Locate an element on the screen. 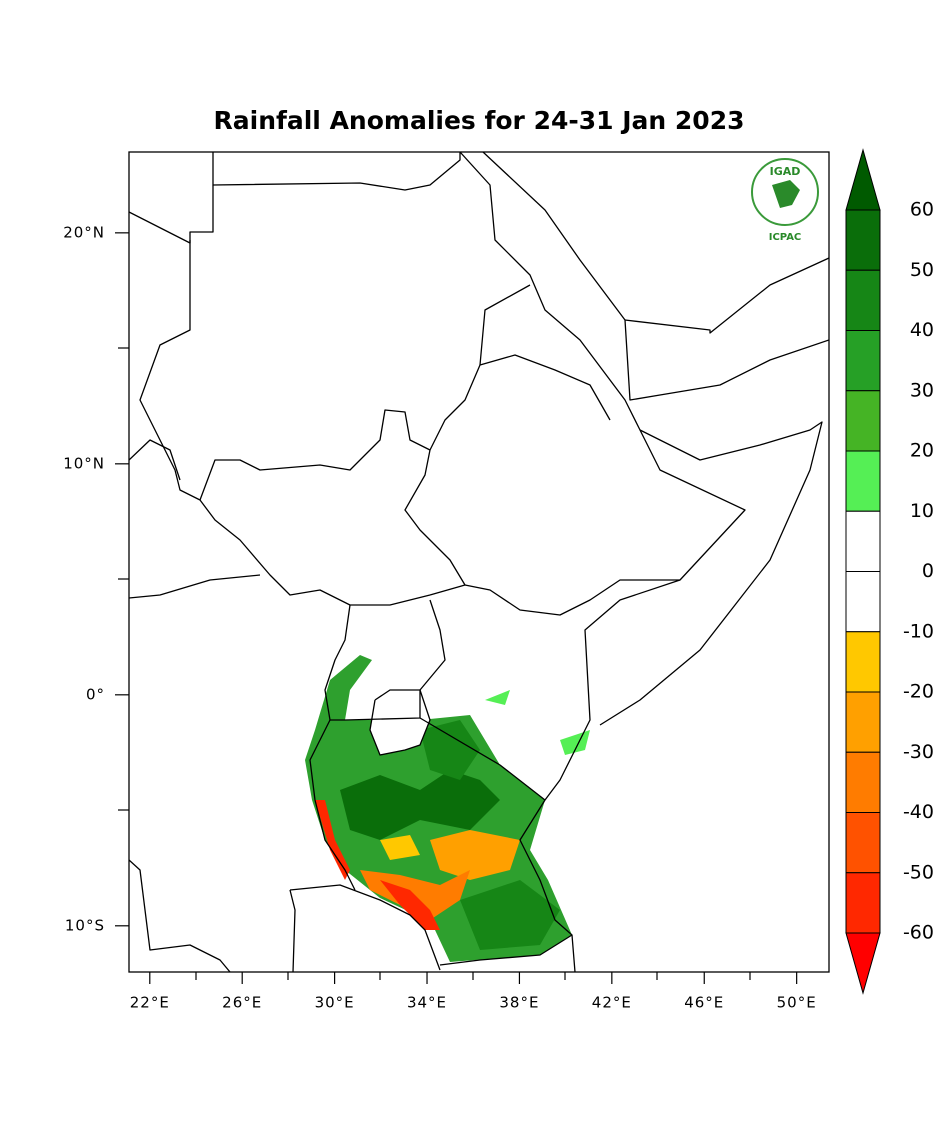 The height and width of the screenshot is (1125, 938). lake is located at coordinates (400, 722).